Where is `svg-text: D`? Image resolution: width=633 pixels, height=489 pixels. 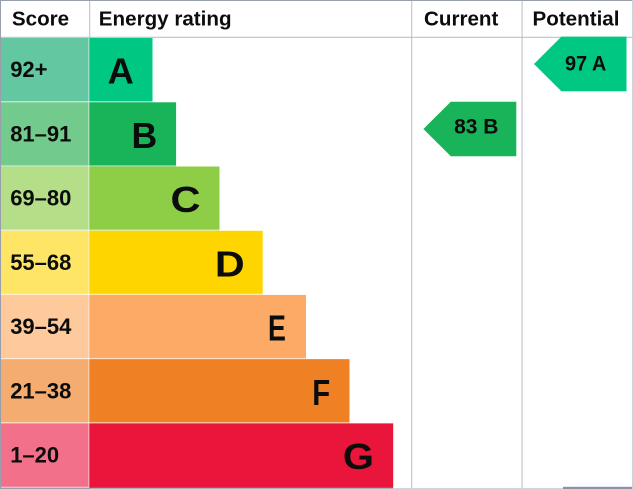 svg-text: D is located at coordinates (230, 263).